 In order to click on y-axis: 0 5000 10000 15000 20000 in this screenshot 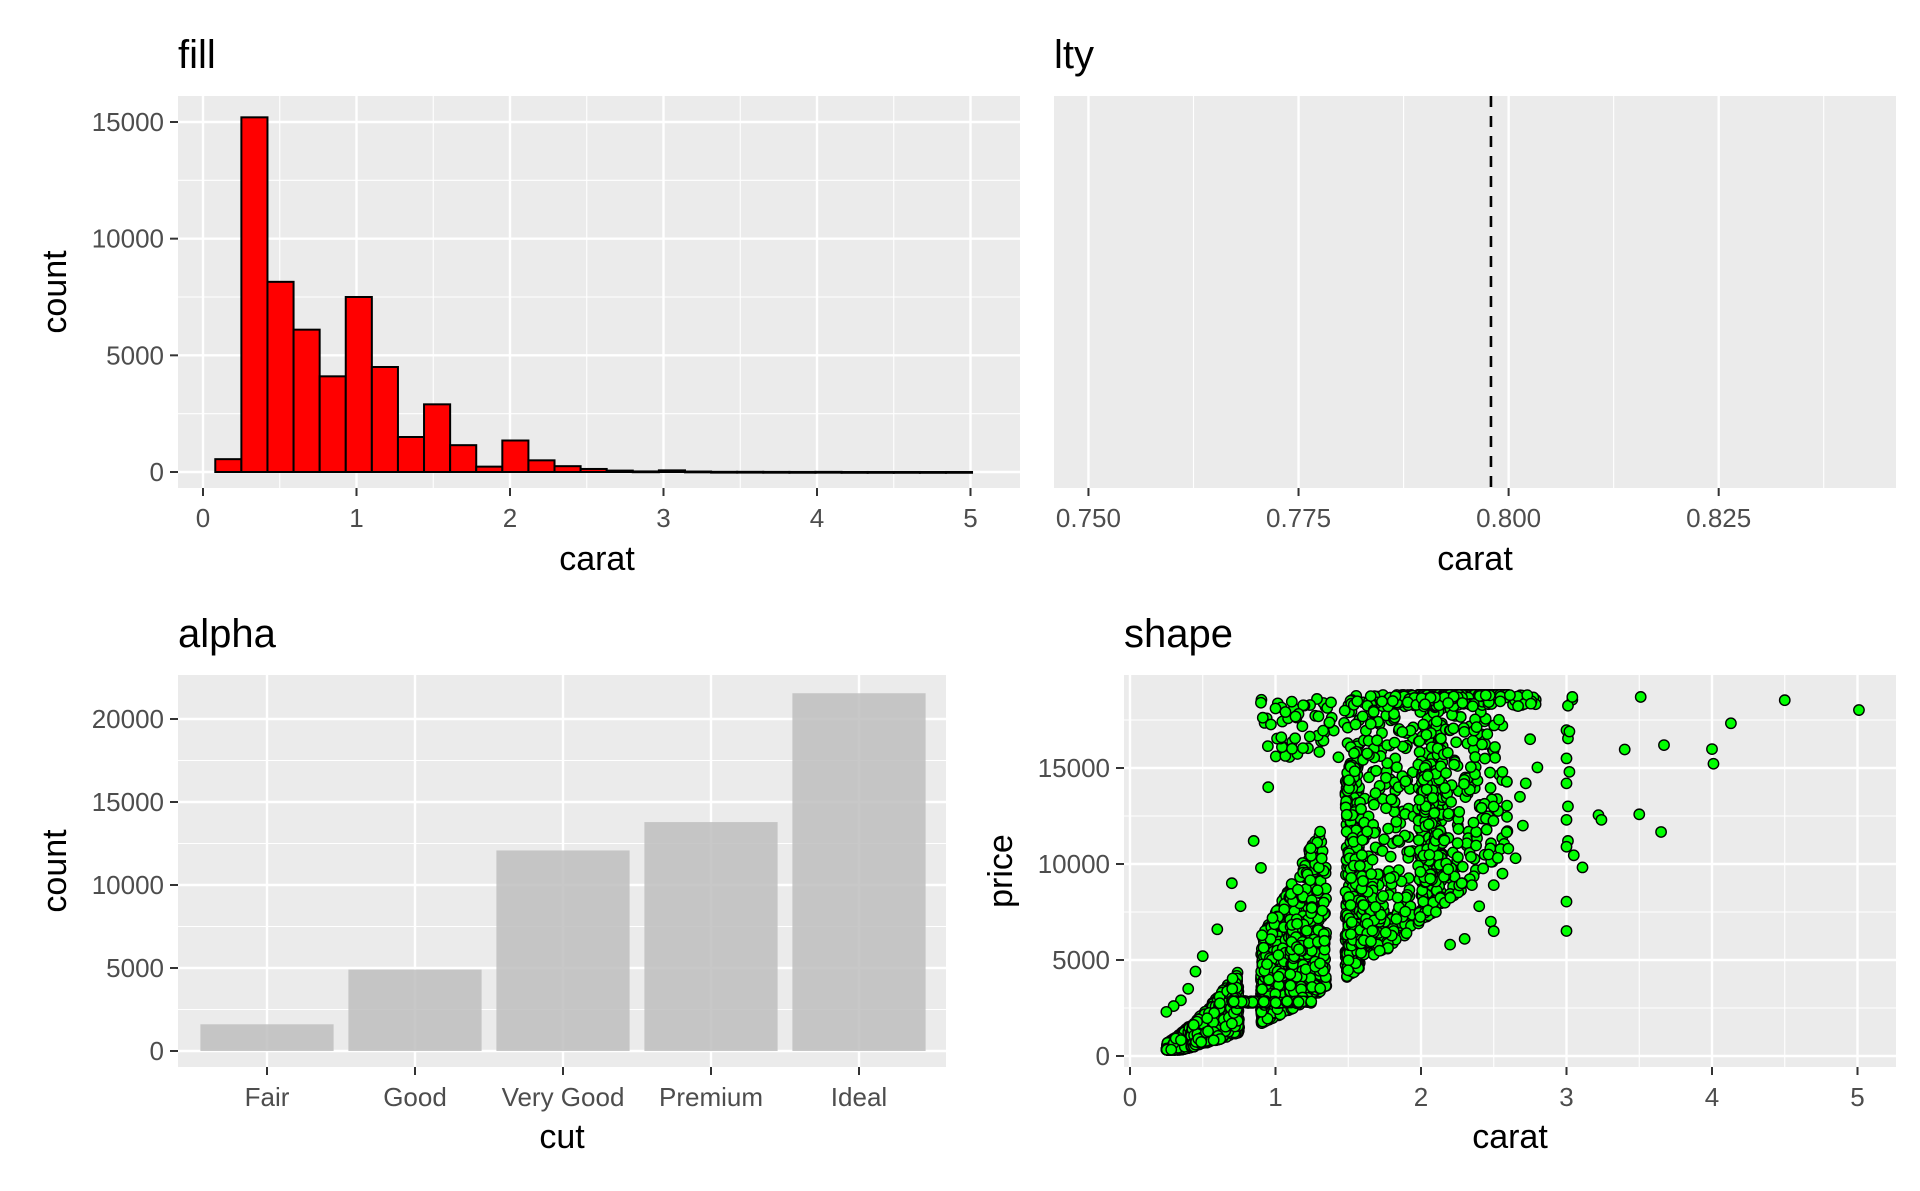, I will do `click(135, 885)`.